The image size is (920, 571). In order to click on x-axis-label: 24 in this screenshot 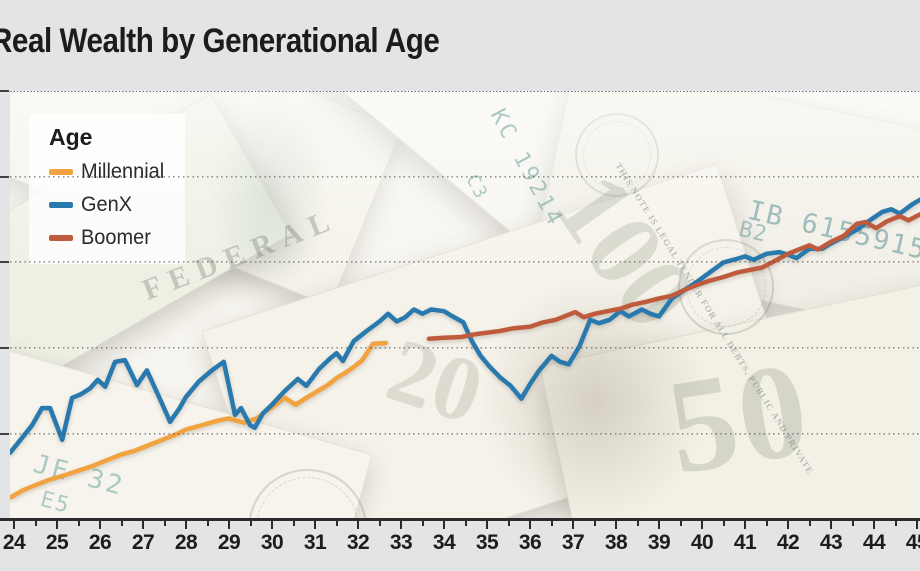, I will do `click(14, 542)`.